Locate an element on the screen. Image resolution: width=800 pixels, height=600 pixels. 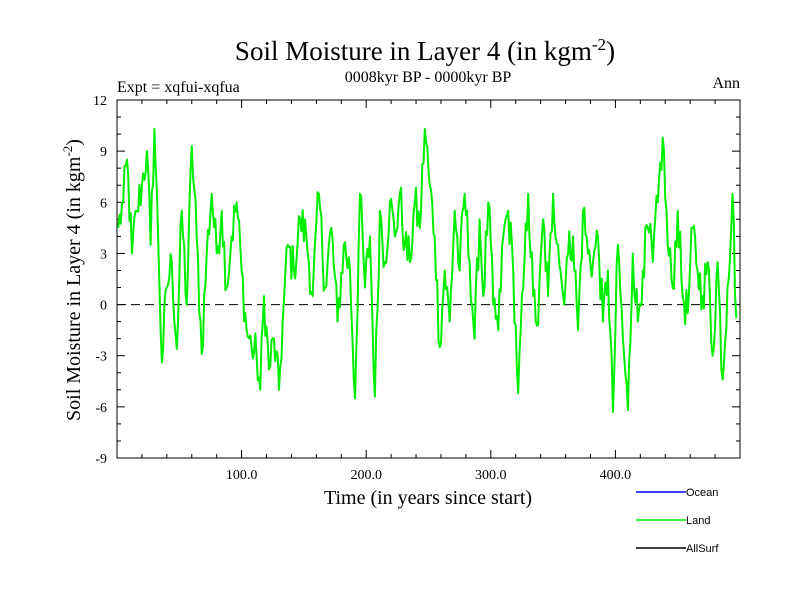
y-axis-label: Soil Moisture in Layer 4 (in kgm-2) is located at coordinates (72, 280).